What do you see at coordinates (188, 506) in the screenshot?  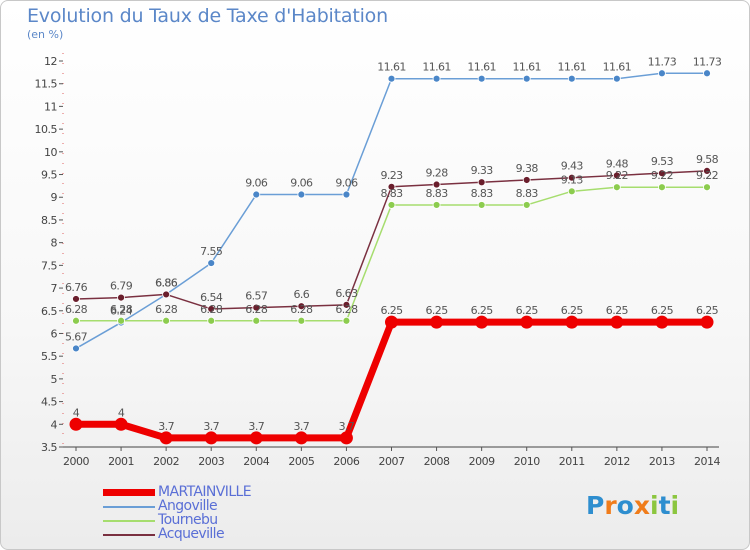 I see `legend-label: Angoville` at bounding box center [188, 506].